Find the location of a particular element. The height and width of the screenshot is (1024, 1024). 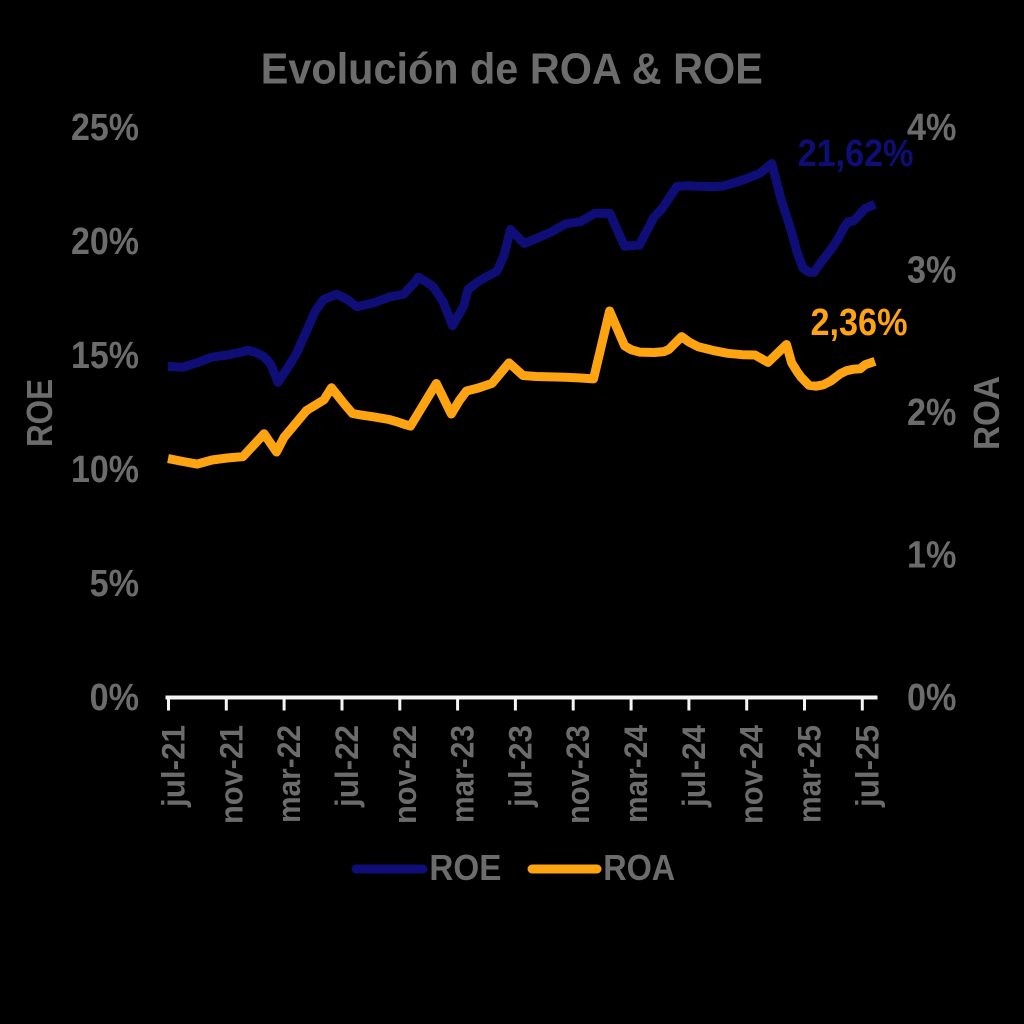

svg-text: 5% is located at coordinates (114, 584).